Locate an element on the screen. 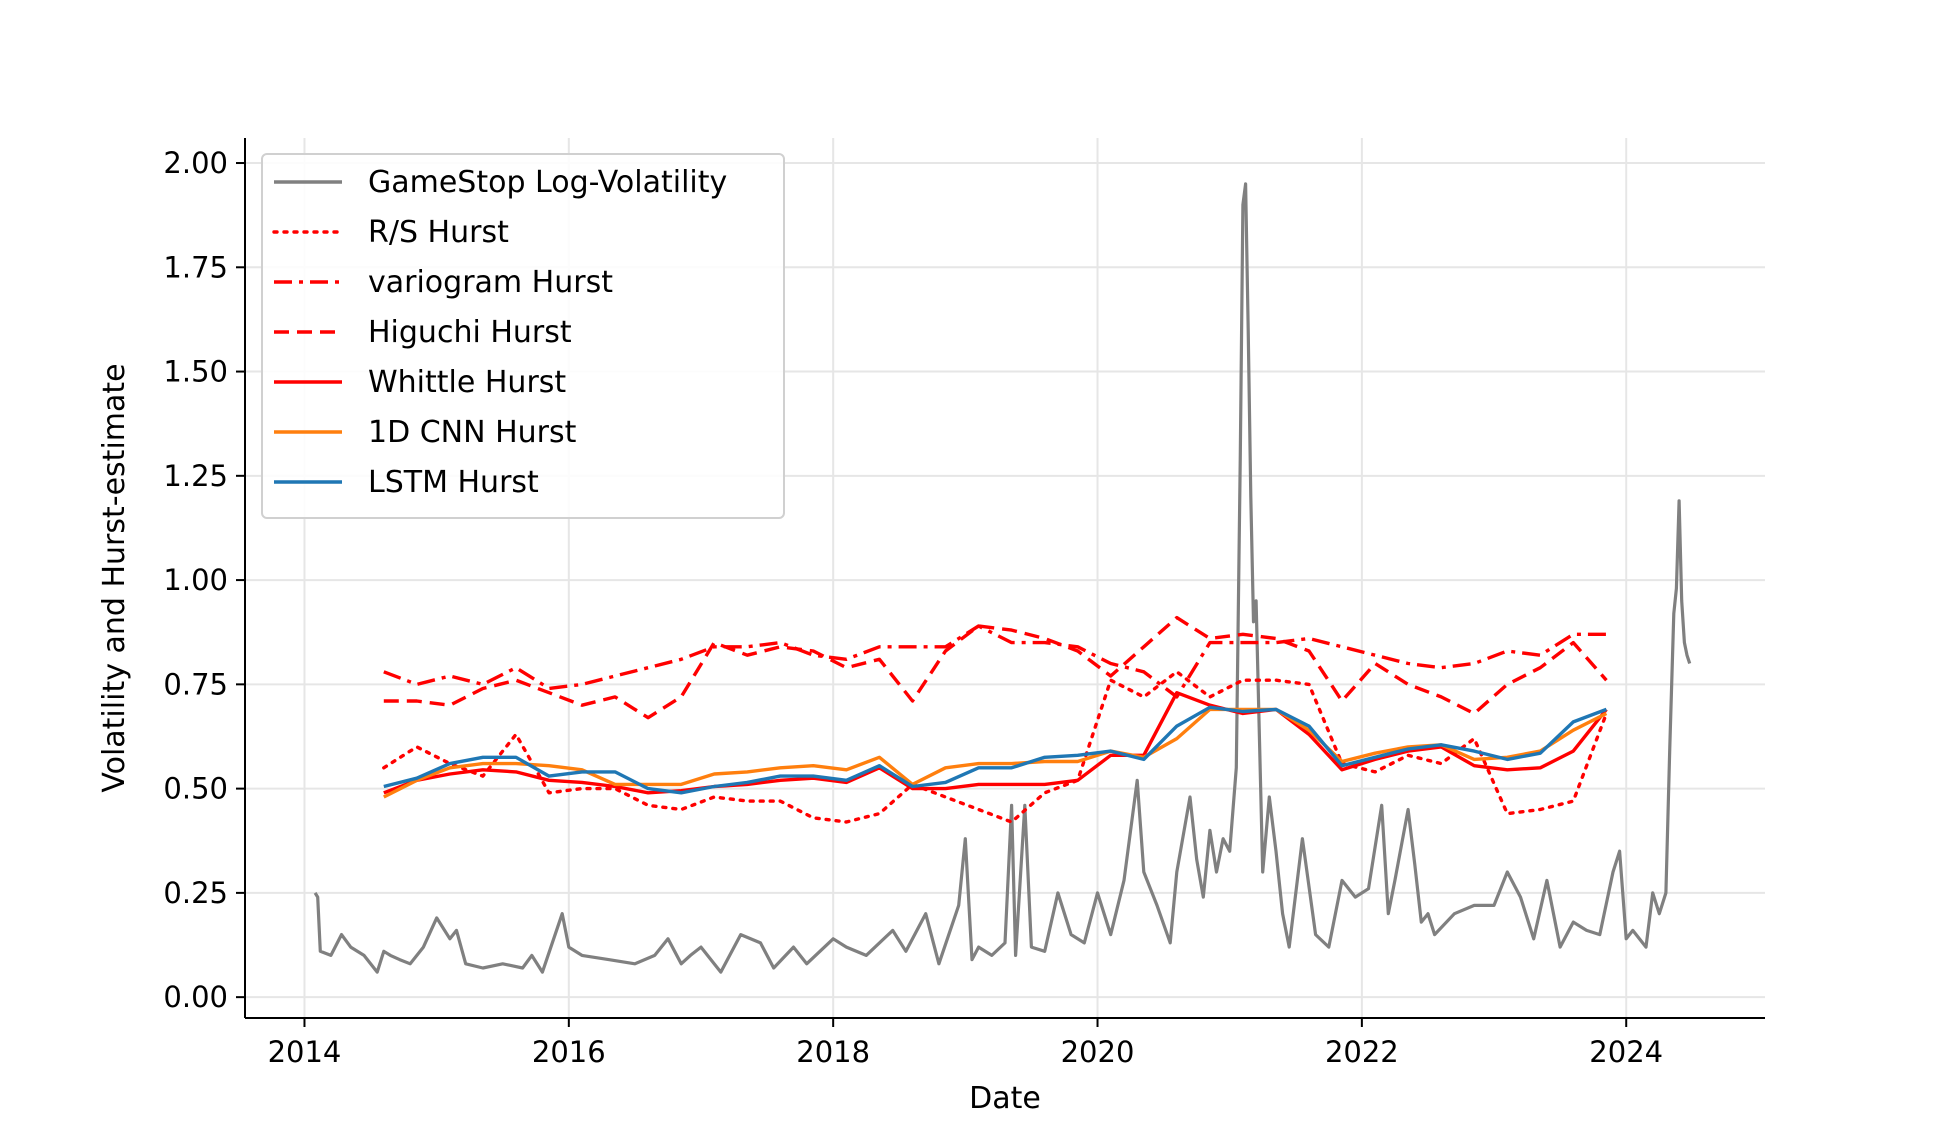  legend-label: R/S Hurst is located at coordinates (438, 232).